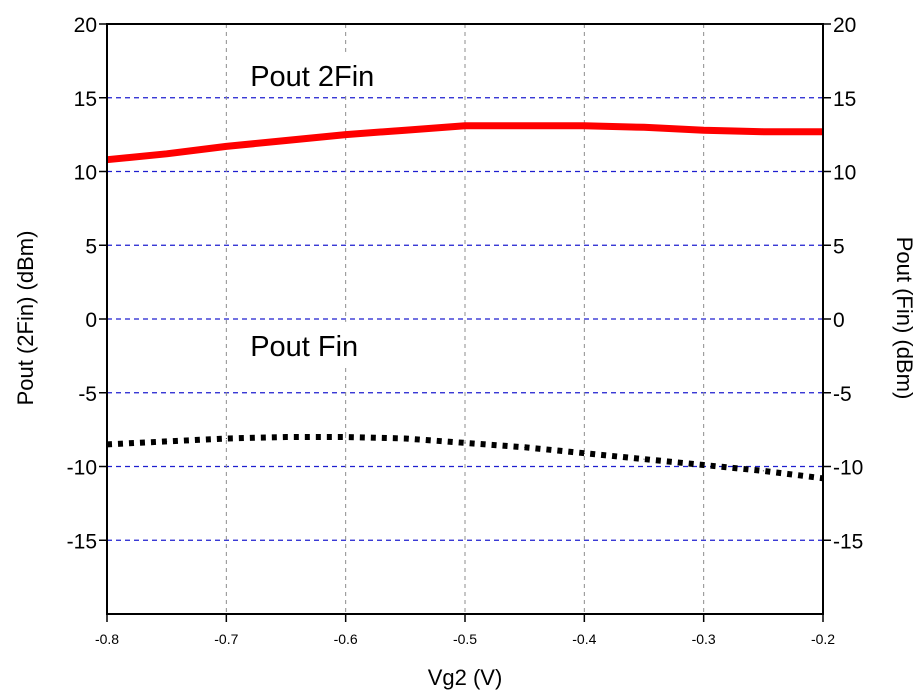  Describe the element at coordinates (304, 347) in the screenshot. I see `series-annotation: Pout Fin` at that location.